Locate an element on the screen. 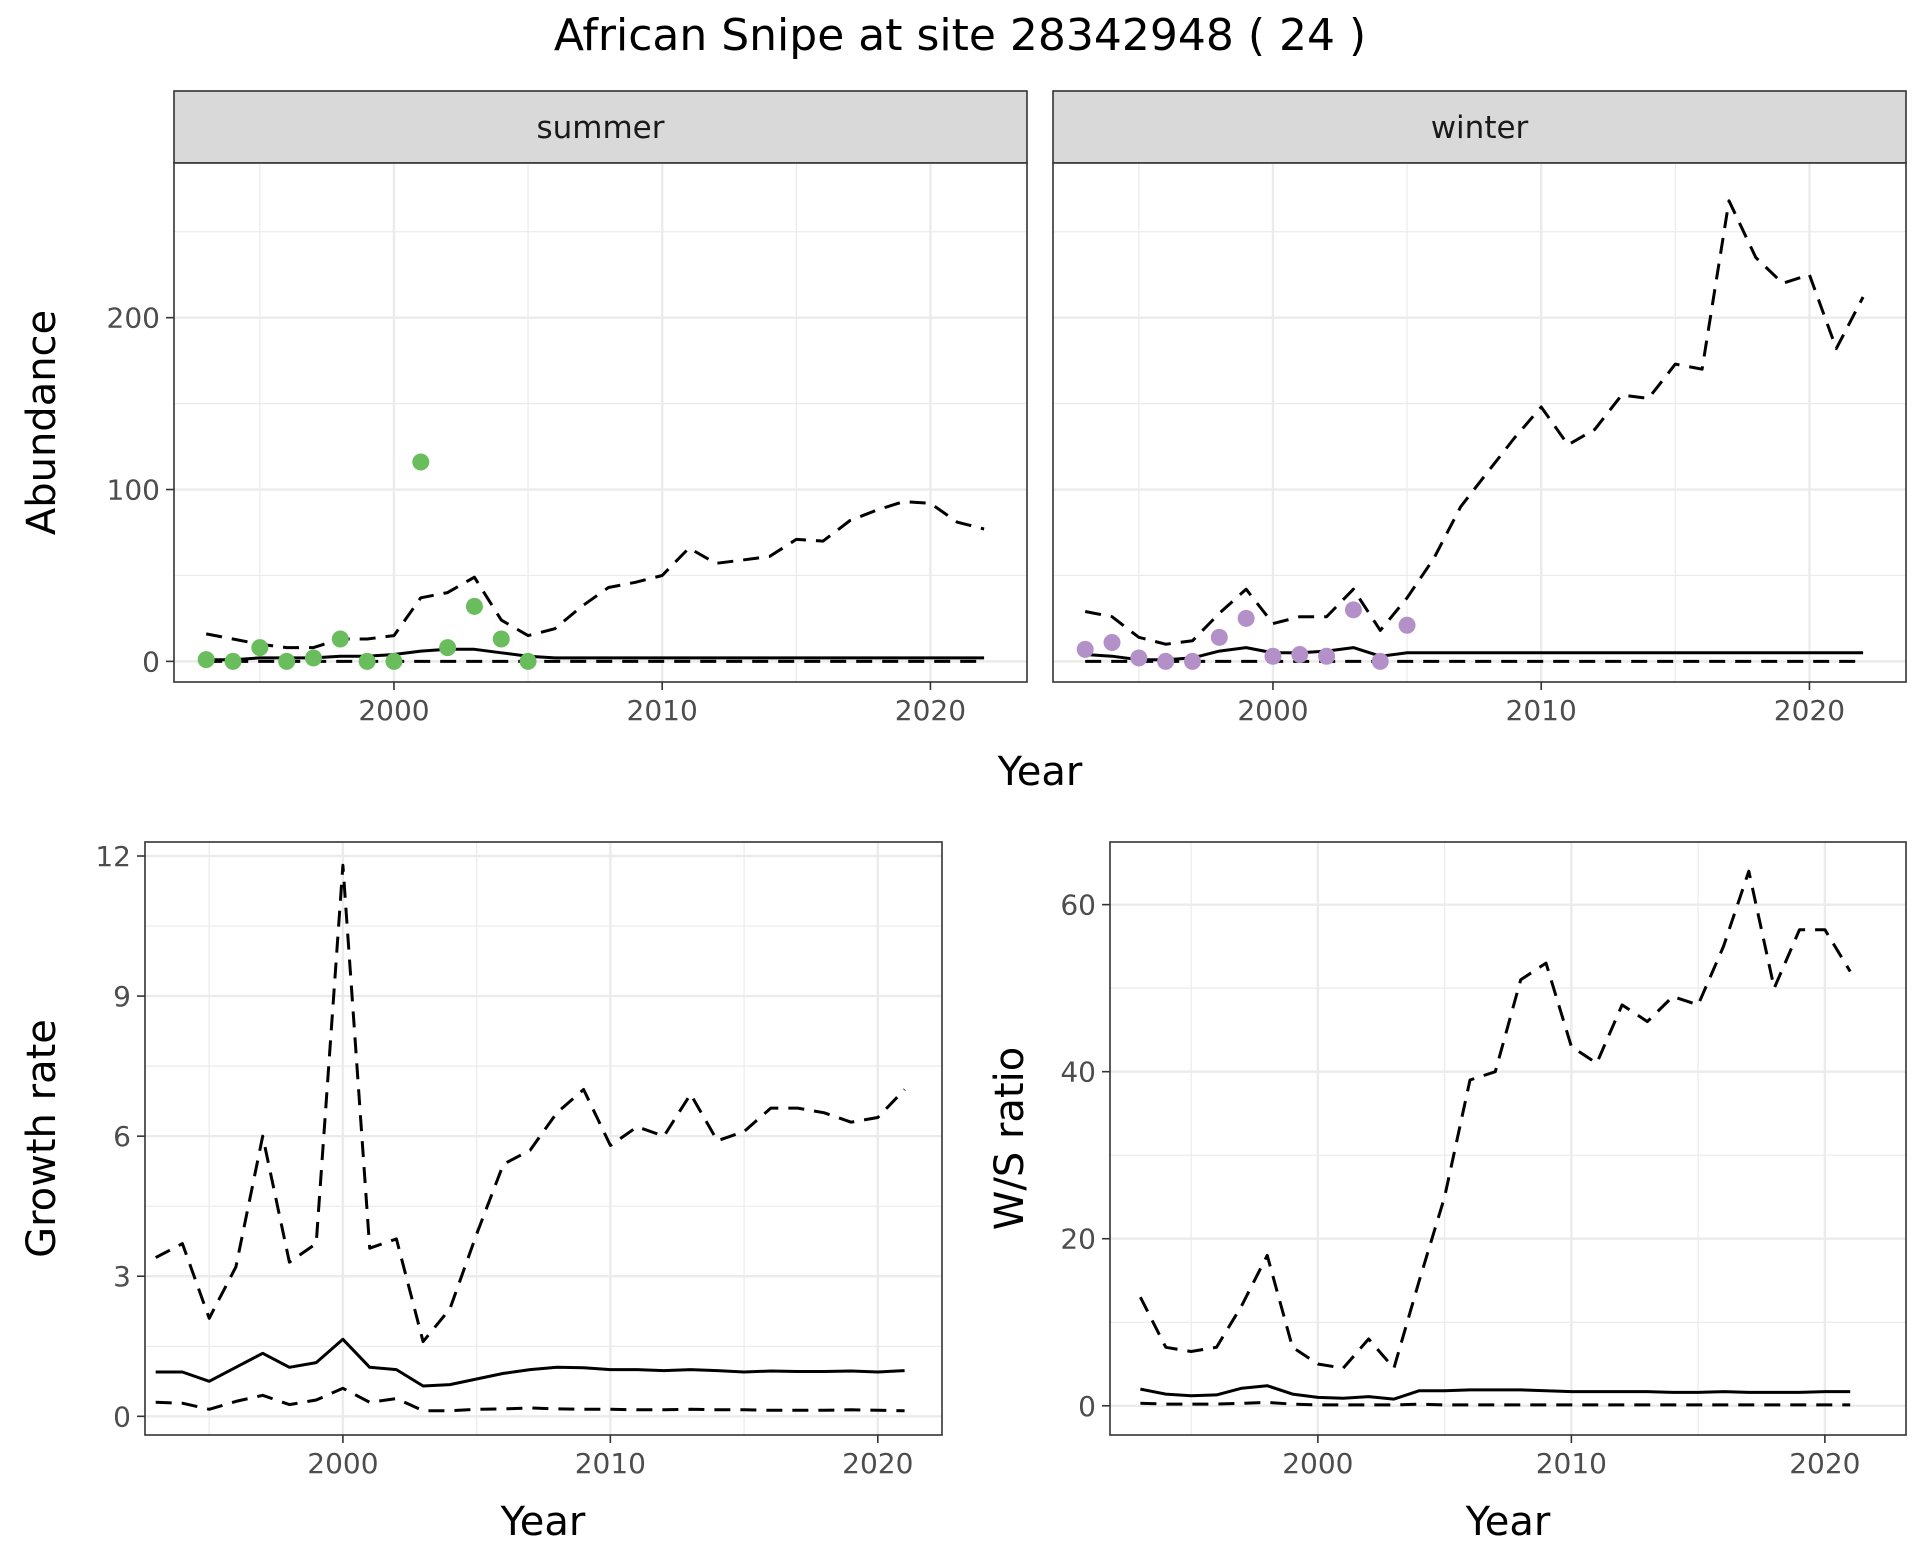 Image resolution: width=1920 pixels, height=1560 pixels. y-tick-label: 20 is located at coordinates (1078, 1239).